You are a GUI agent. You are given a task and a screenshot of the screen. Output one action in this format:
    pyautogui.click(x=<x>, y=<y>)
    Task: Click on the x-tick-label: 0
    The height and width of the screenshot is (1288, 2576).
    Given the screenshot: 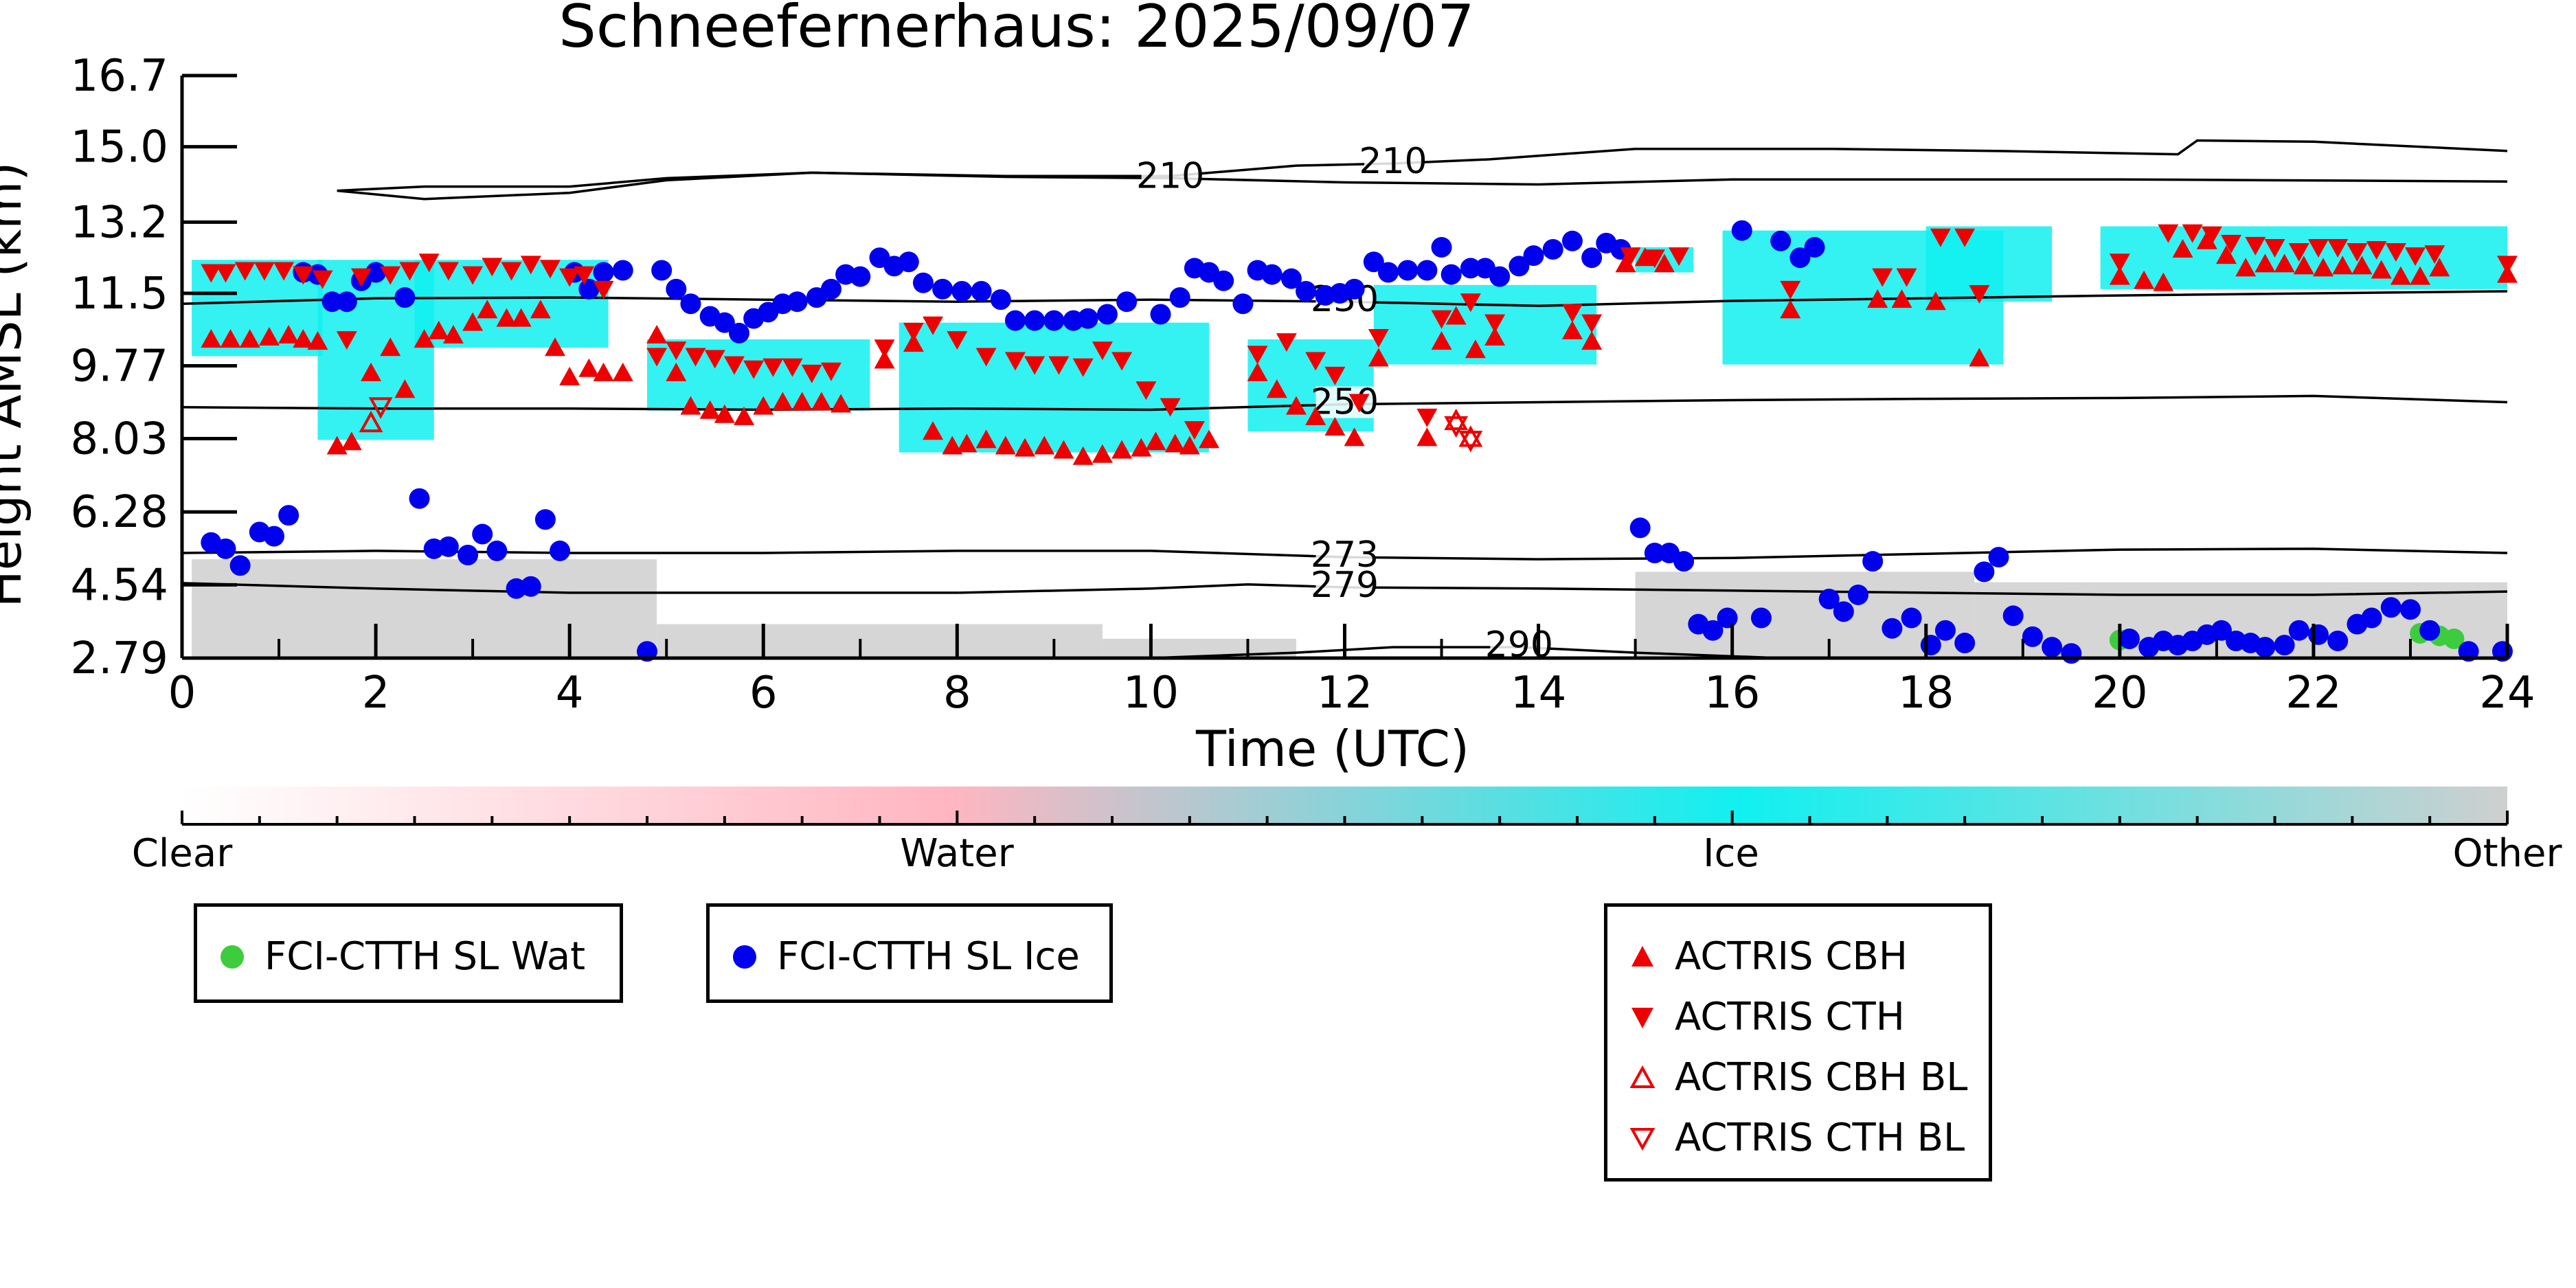 What is the action you would take?
    pyautogui.click(x=182, y=693)
    